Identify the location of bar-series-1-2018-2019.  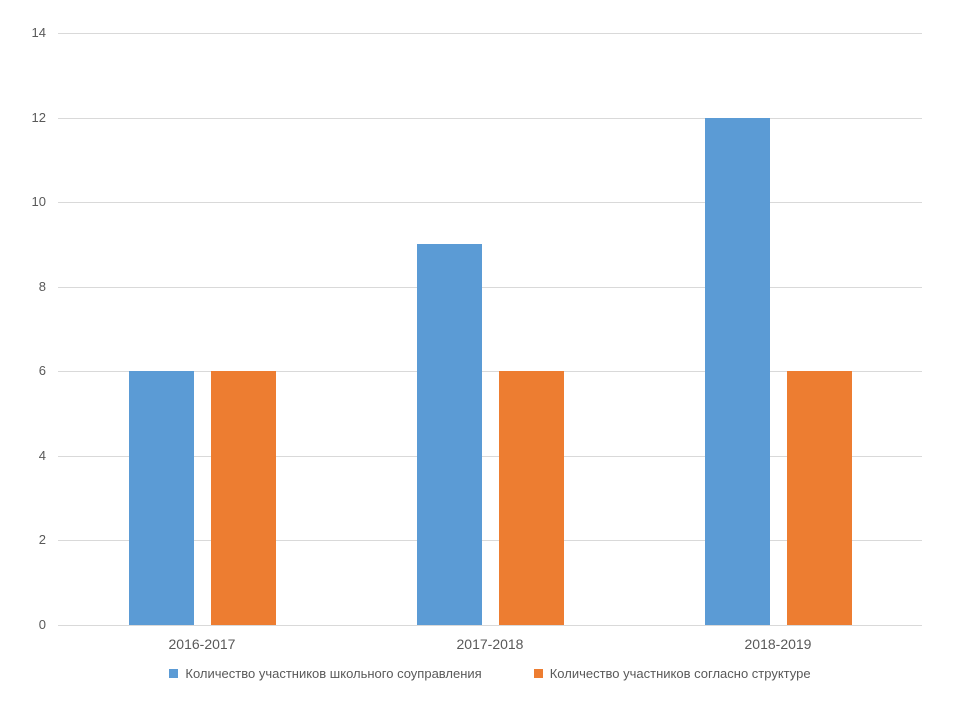
(737, 371).